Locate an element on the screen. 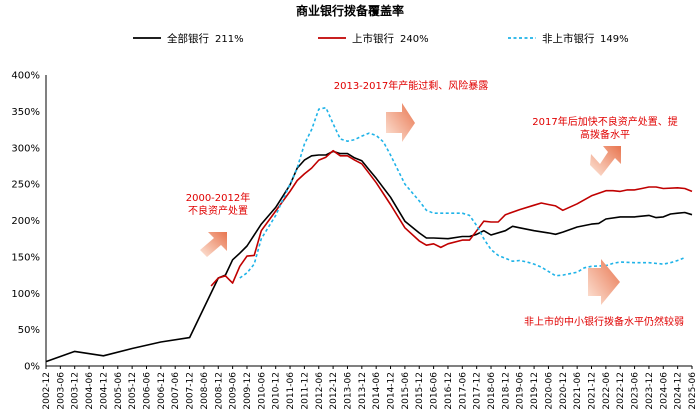 This screenshot has width=700, height=415. x-tick-label: 2017-12 is located at coordinates (478, 391).